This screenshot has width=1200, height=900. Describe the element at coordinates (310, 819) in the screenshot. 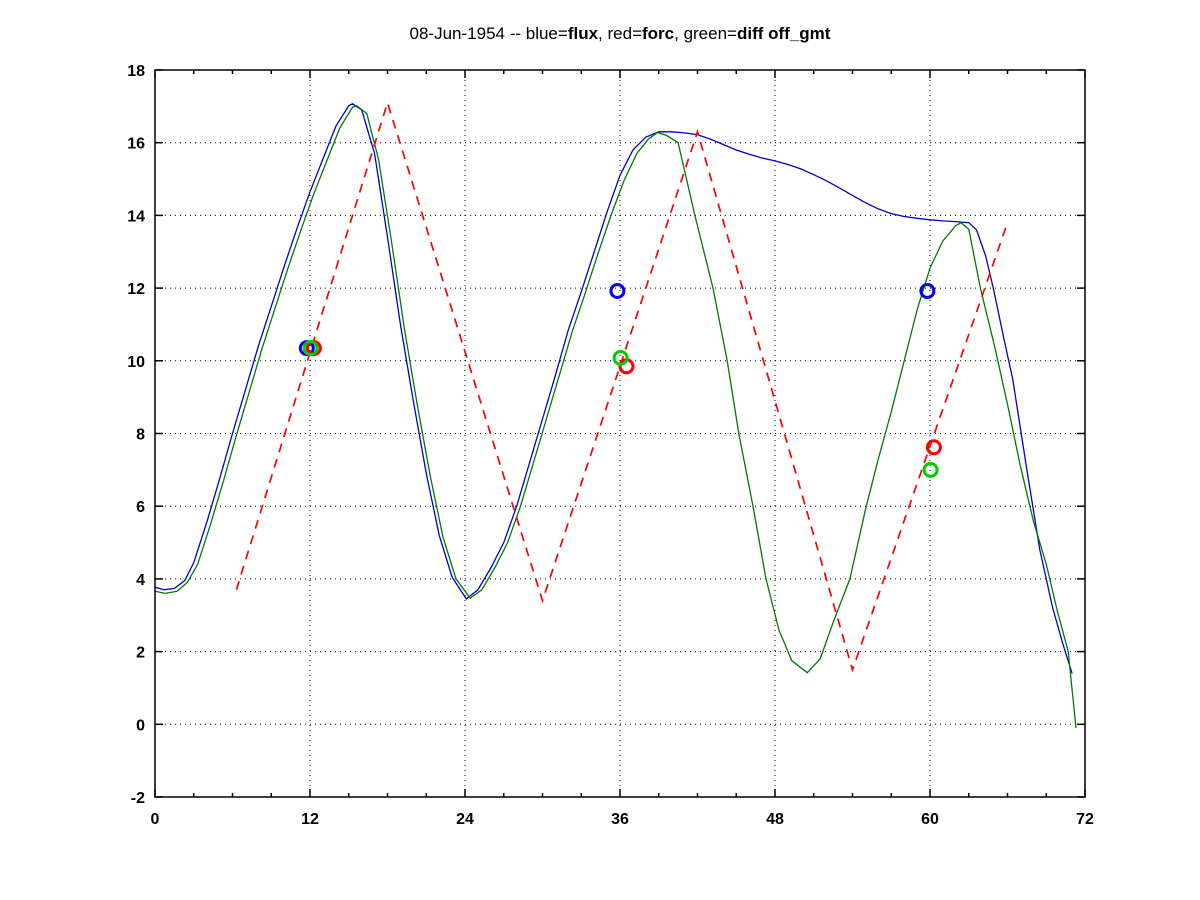

I see `xtick-label-12: 12` at that location.